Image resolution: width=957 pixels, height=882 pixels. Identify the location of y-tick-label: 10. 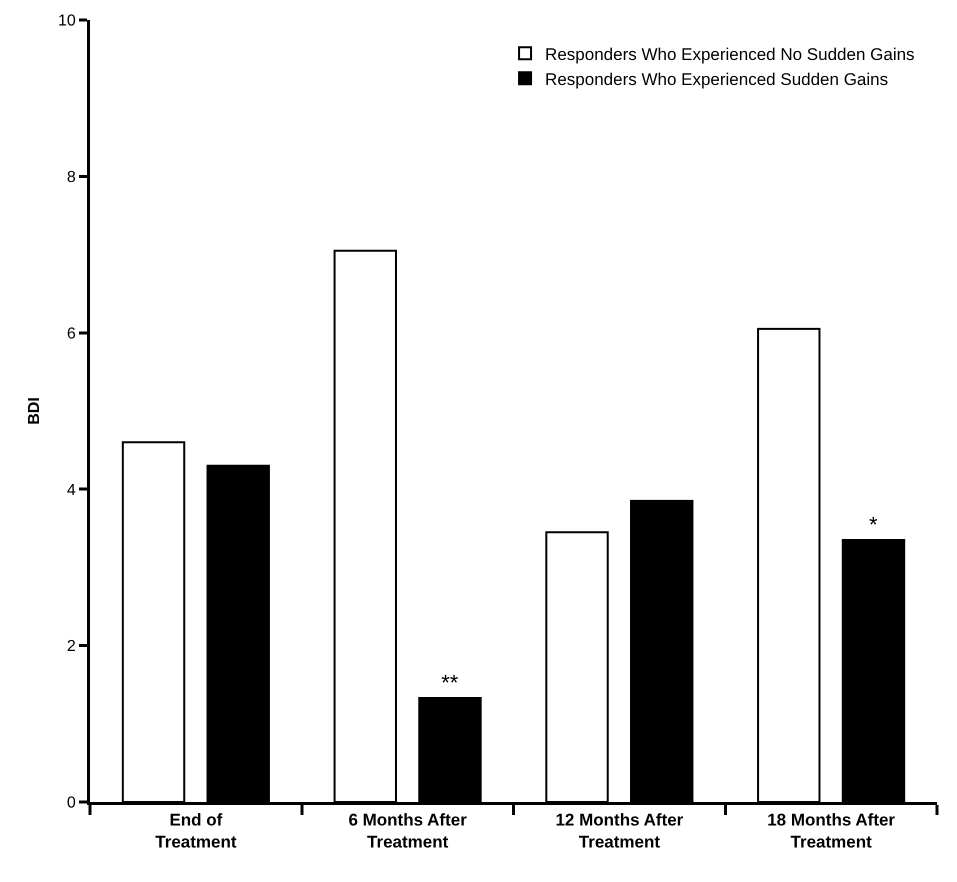
(67, 21).